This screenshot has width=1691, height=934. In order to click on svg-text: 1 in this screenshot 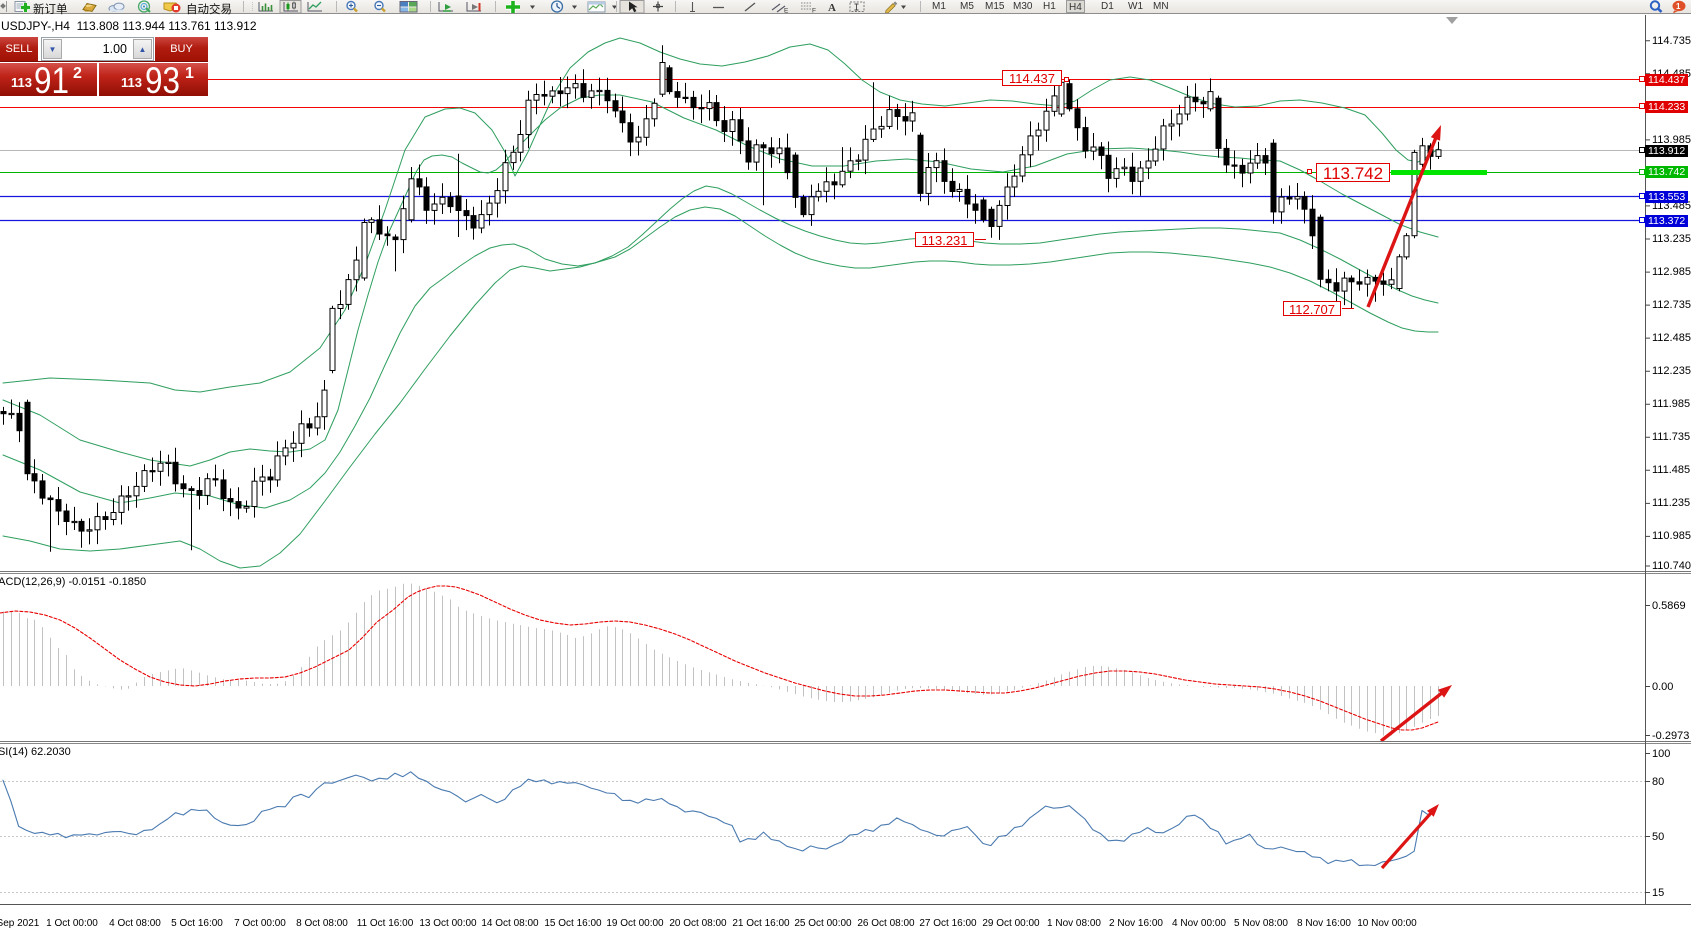, I will do `click(1678, 6)`.